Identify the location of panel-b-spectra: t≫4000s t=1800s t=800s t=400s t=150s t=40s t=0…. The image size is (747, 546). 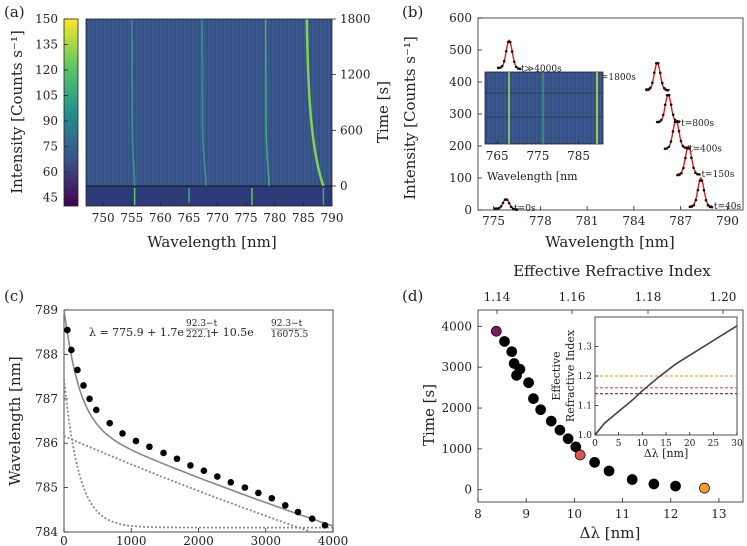
(617, 126).